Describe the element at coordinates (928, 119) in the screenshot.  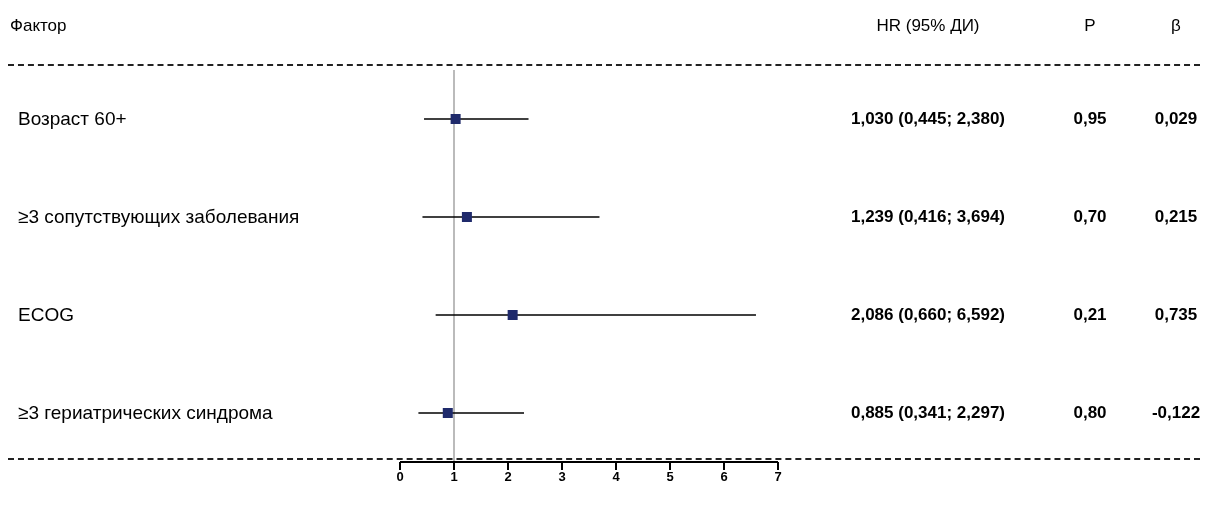
I see `data-label: 1,030 (0,445; 2,380)` at that location.